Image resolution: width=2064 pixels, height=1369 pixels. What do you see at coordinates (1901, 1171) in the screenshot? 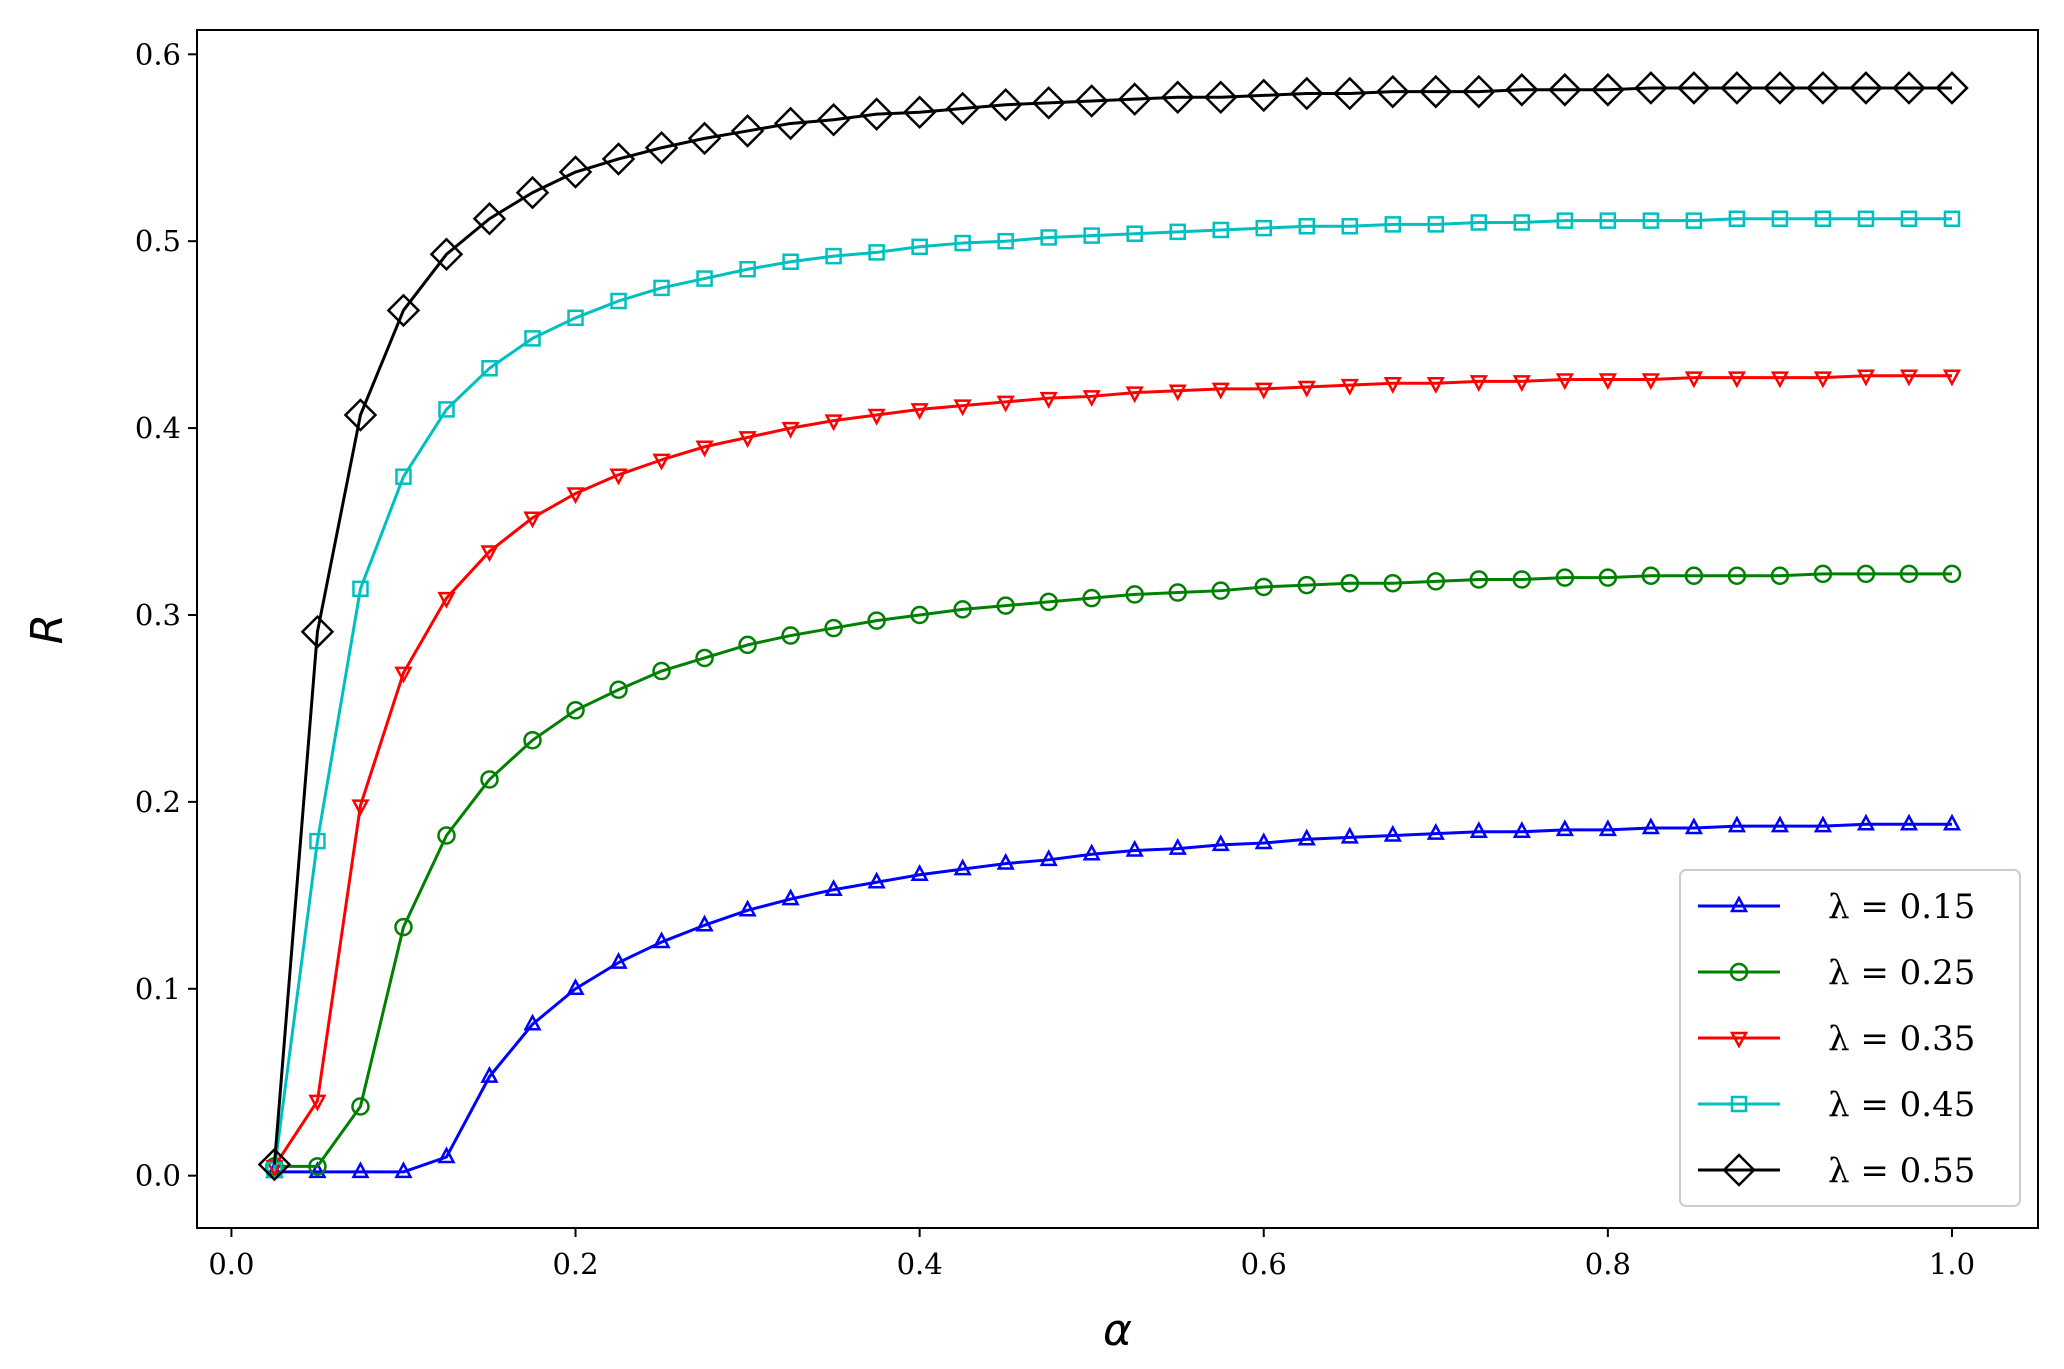
I see `legend-label: λ = 0.55` at bounding box center [1901, 1171].